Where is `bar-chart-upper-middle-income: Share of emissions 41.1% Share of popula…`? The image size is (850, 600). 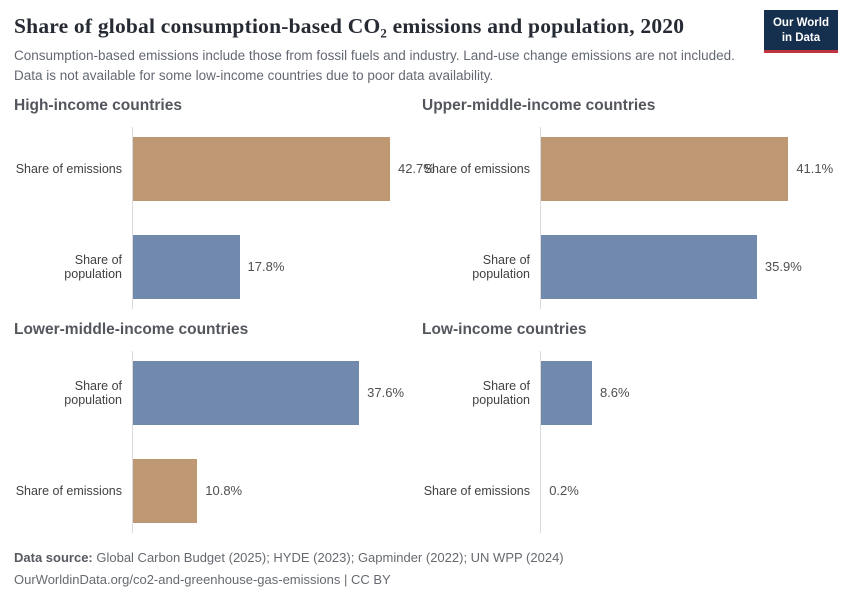
bar-chart-upper-middle-income: Share of emissions 41.1% Share of popula… is located at coordinates (628, 217).